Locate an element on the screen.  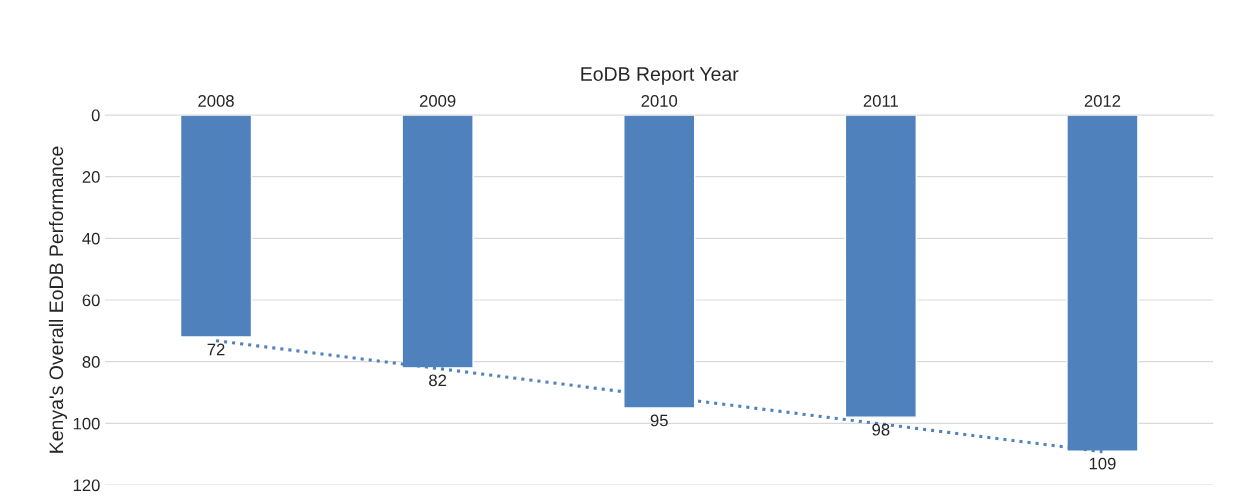
y-axis-title: Kenya's Overall EoDB Performance is located at coordinates (58, 299).